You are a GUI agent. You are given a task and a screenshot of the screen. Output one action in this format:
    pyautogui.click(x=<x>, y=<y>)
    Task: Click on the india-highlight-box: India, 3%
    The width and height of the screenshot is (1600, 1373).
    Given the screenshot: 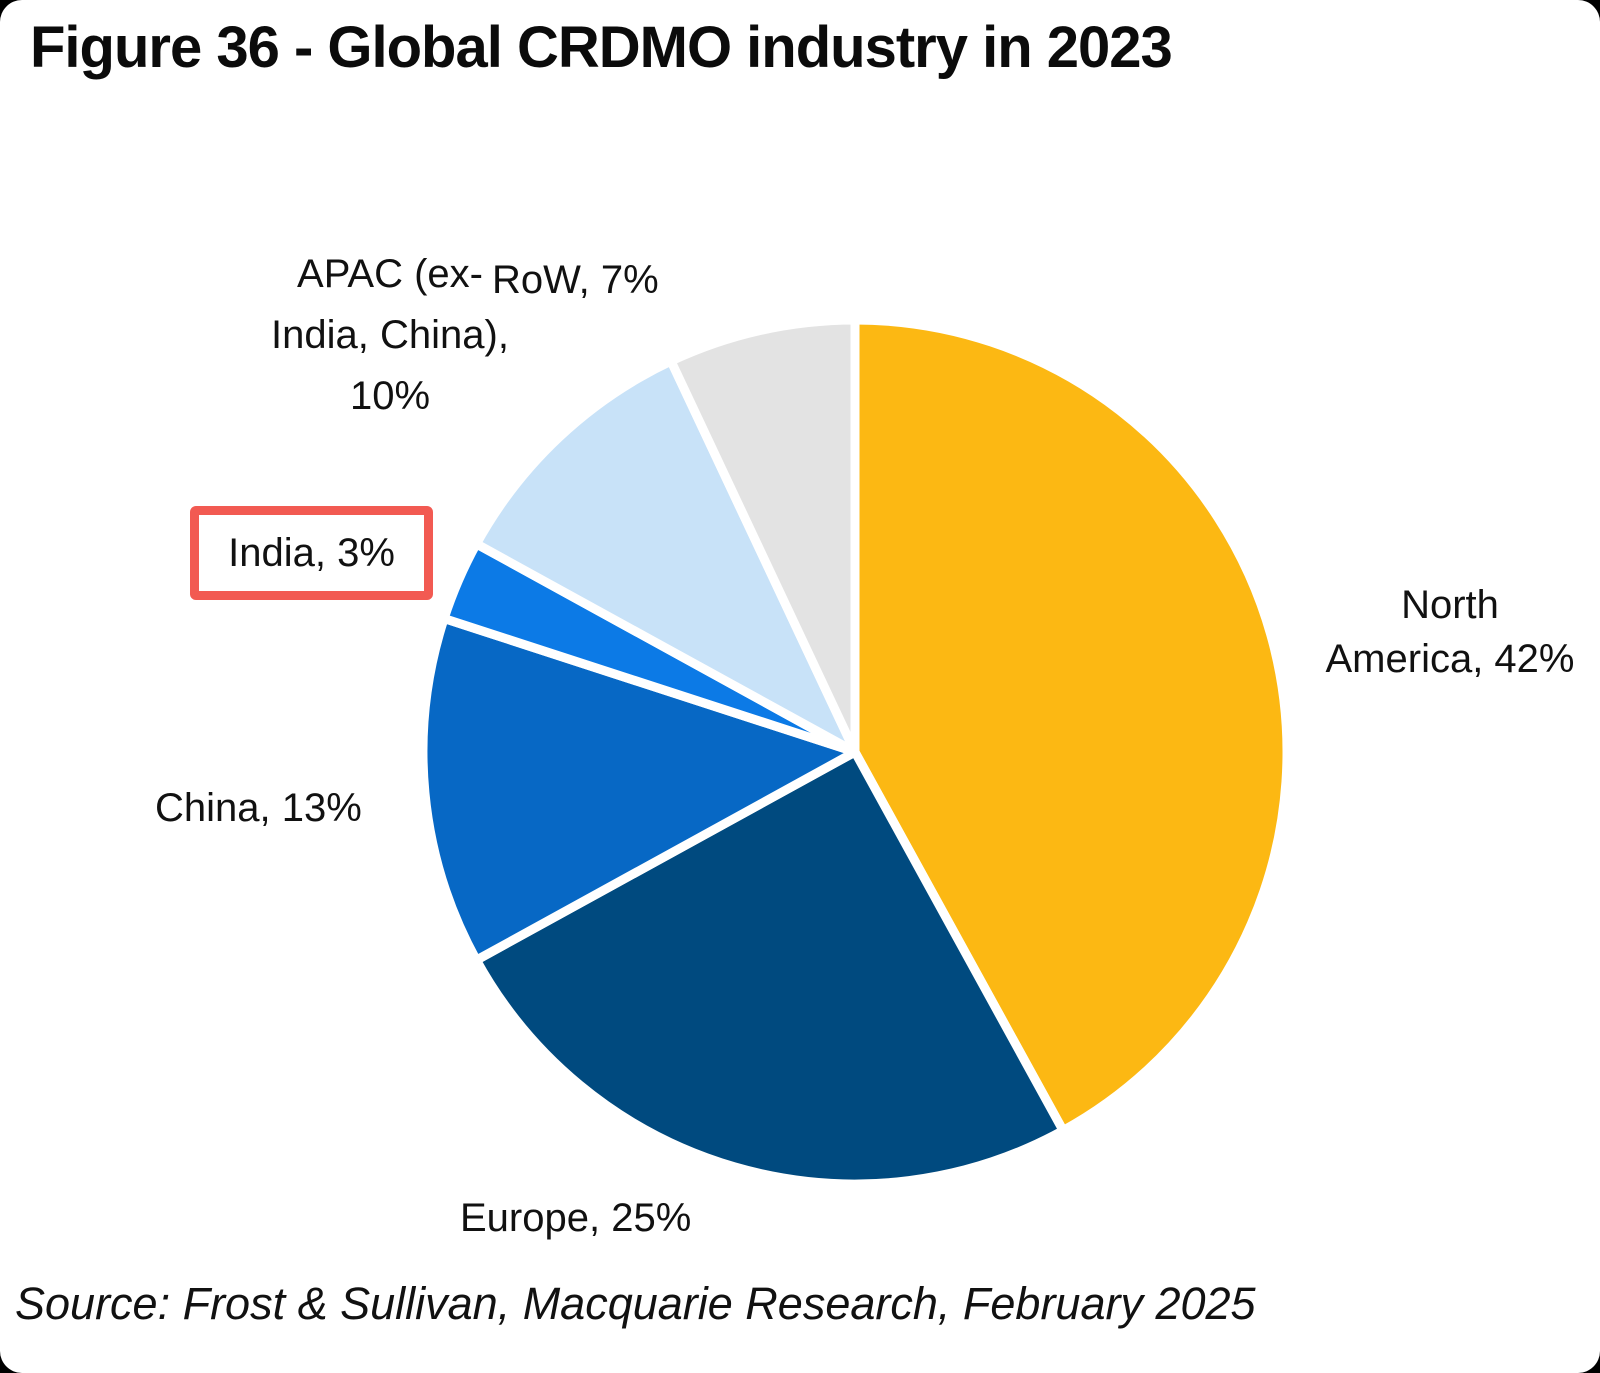 What is the action you would take?
    pyautogui.click(x=311, y=553)
    